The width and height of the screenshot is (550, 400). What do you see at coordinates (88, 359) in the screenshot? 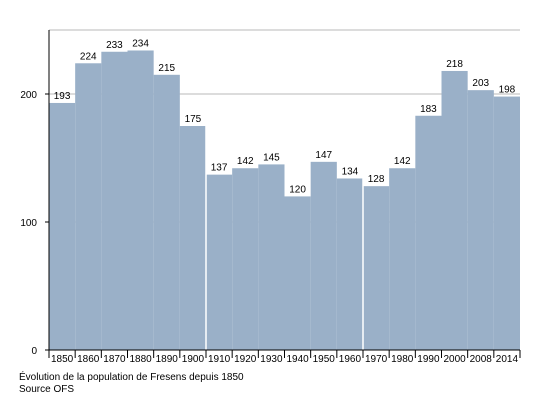
I see `x-tick-label: 1860` at bounding box center [88, 359].